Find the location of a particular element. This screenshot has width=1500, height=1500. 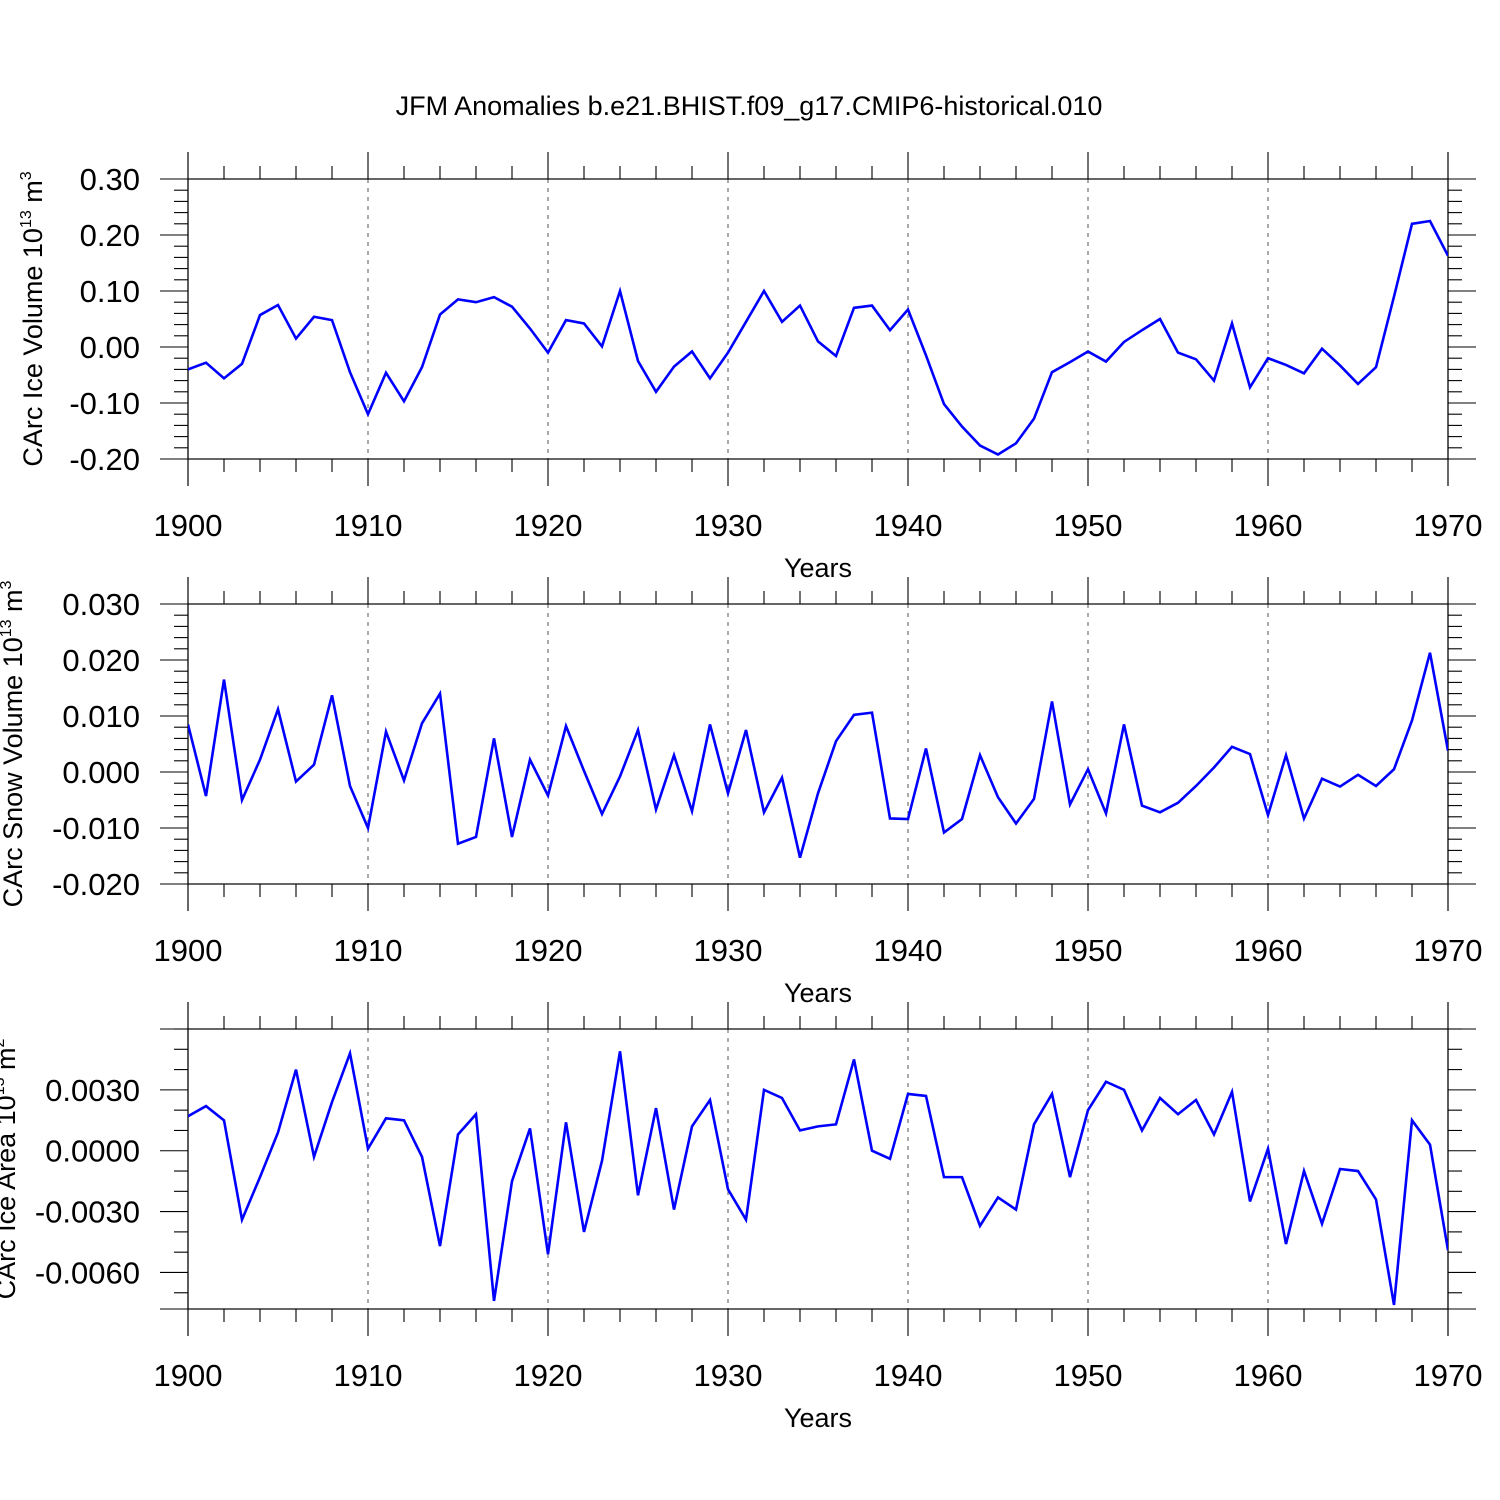

y-tick-label: -0.0060 is located at coordinates (87, 1272).